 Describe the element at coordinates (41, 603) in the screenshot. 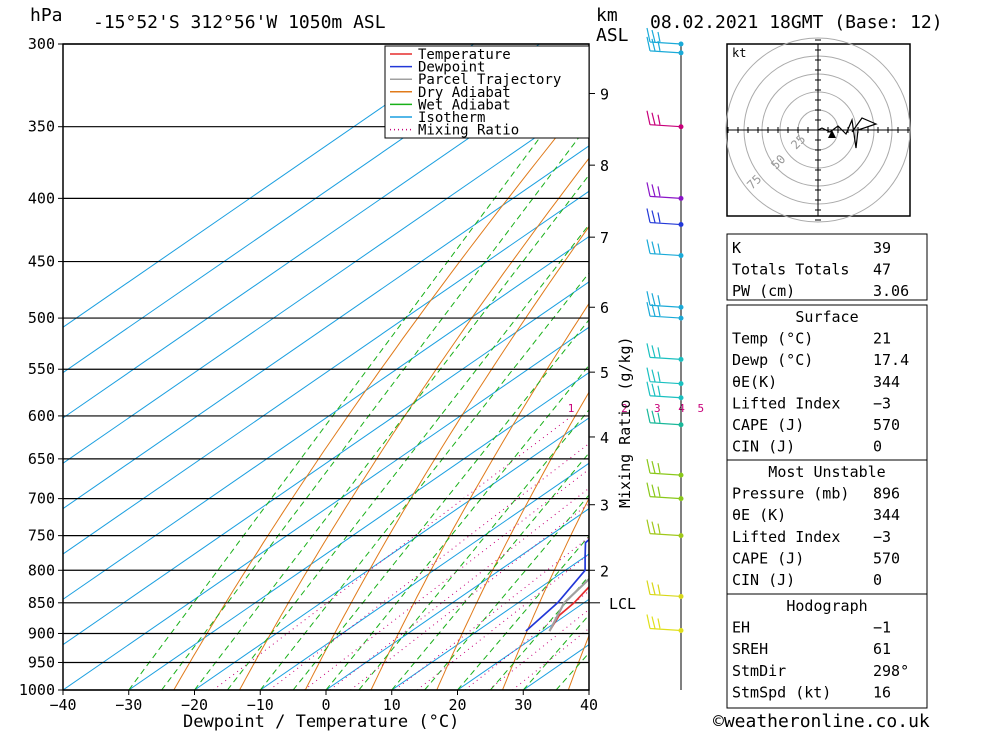

I see `pressure-tick-label: 850` at that location.